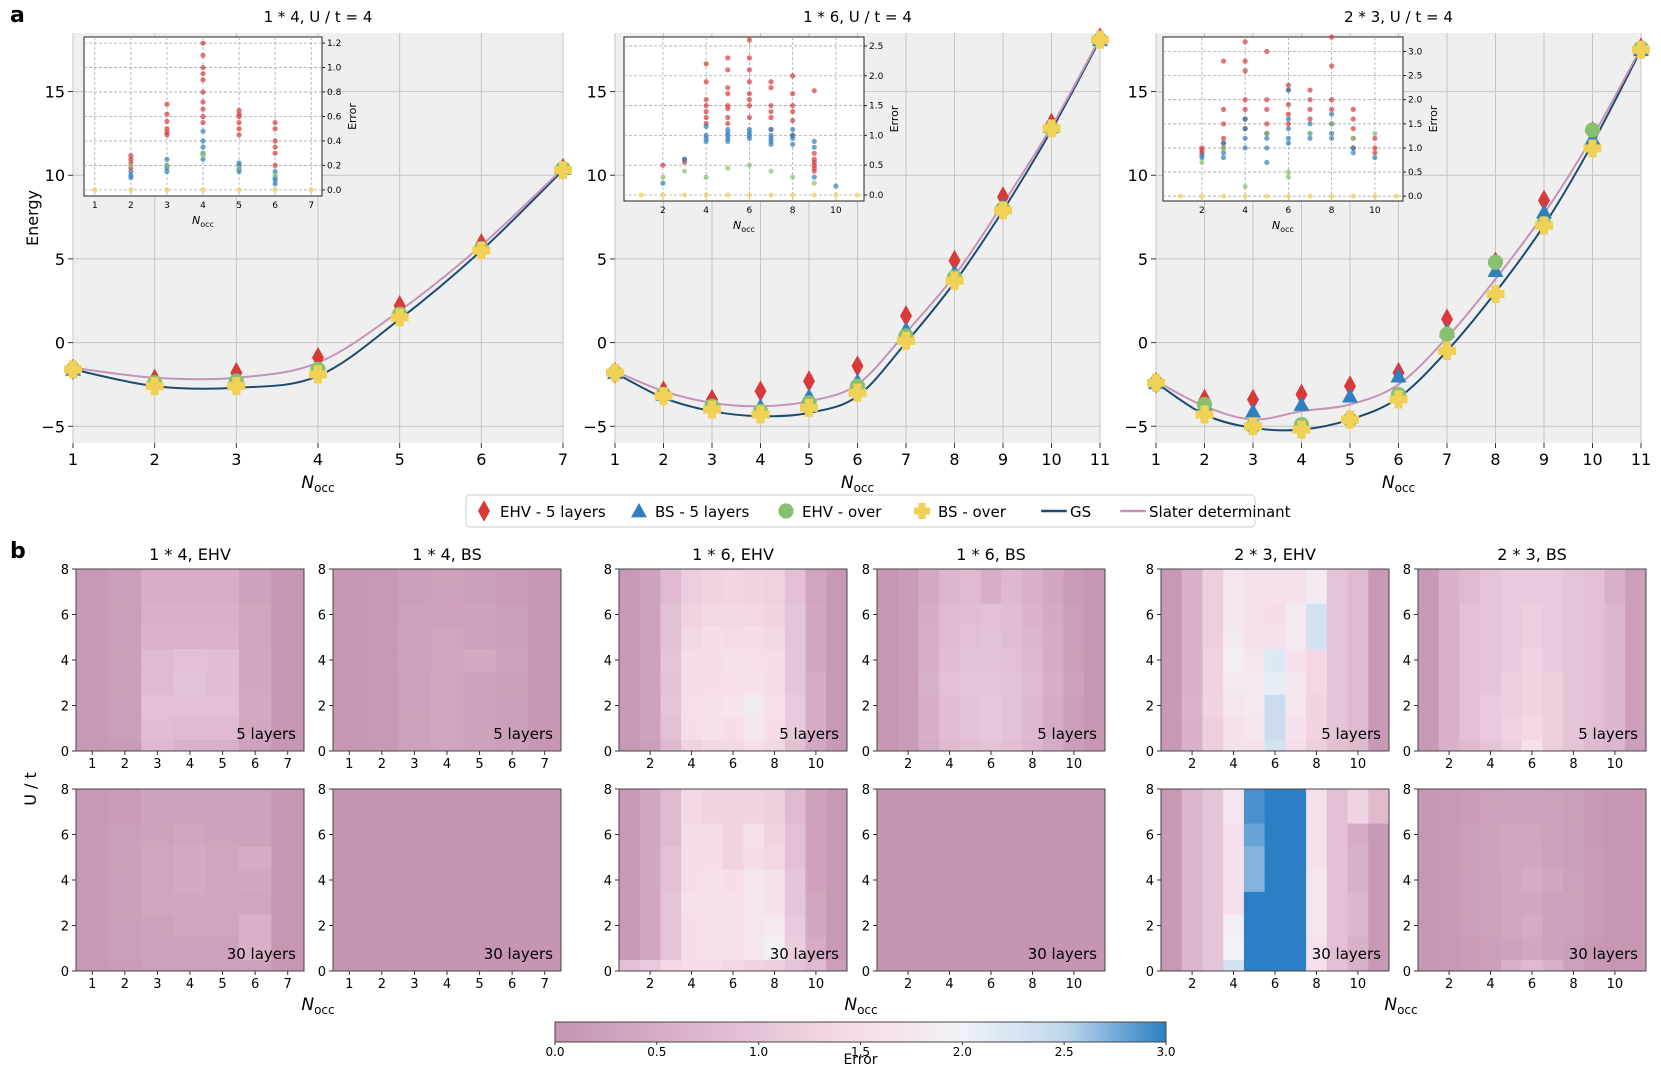 This screenshot has height=1068, width=1661. What do you see at coordinates (311, 206) in the screenshot?
I see `inset-x-tick-label: 7` at bounding box center [311, 206].